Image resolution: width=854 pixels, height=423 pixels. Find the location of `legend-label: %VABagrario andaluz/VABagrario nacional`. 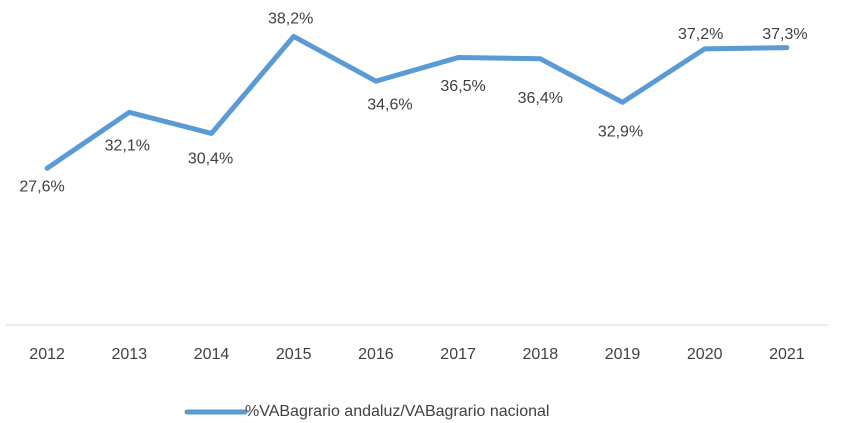

legend-label: %VABagrario andaluz/VABagrario nacional is located at coordinates (397, 411).